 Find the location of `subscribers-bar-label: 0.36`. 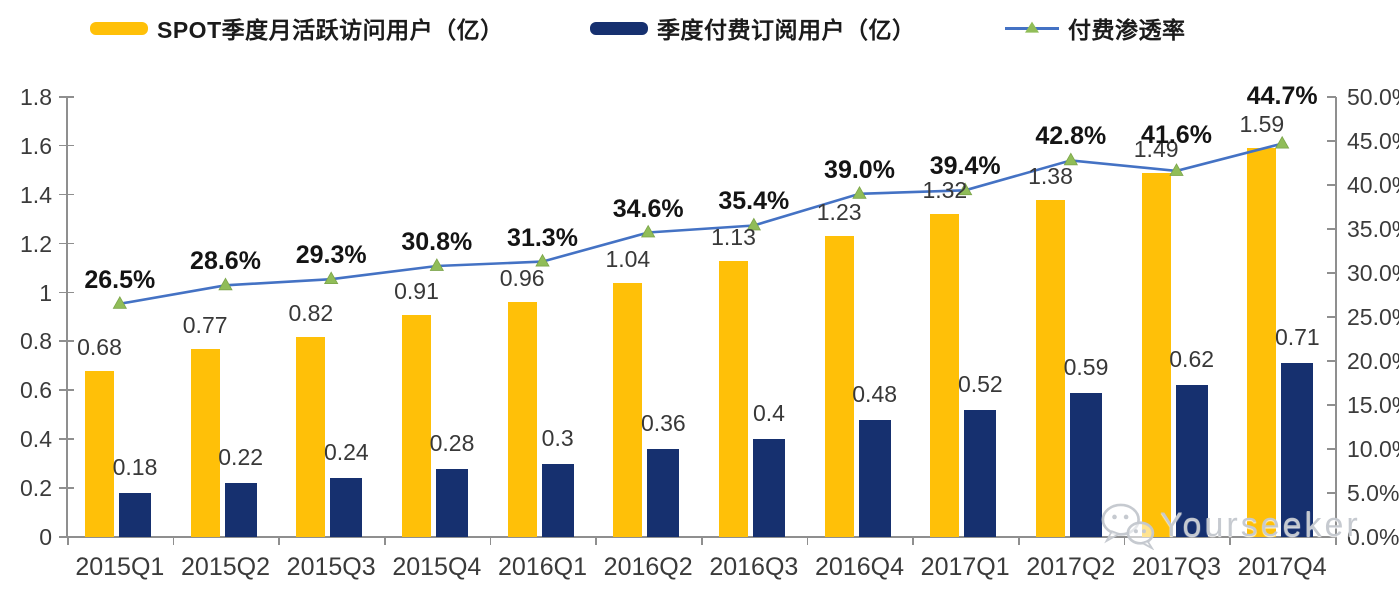

subscribers-bar-label: 0.36 is located at coordinates (663, 423).